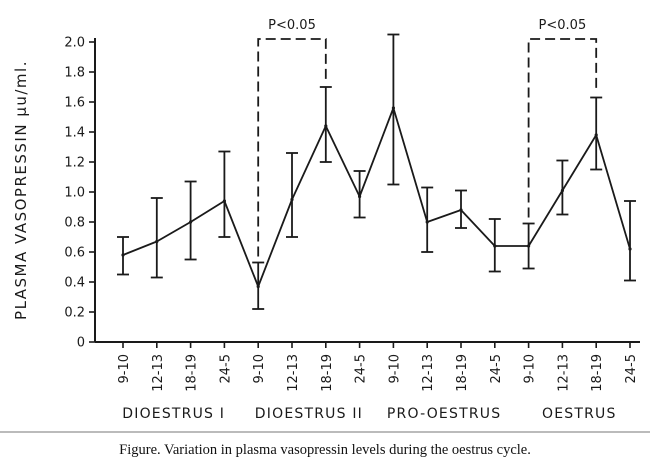  What do you see at coordinates (444, 414) in the screenshot?
I see `group-label: PRO-OESTRUS` at bounding box center [444, 414].